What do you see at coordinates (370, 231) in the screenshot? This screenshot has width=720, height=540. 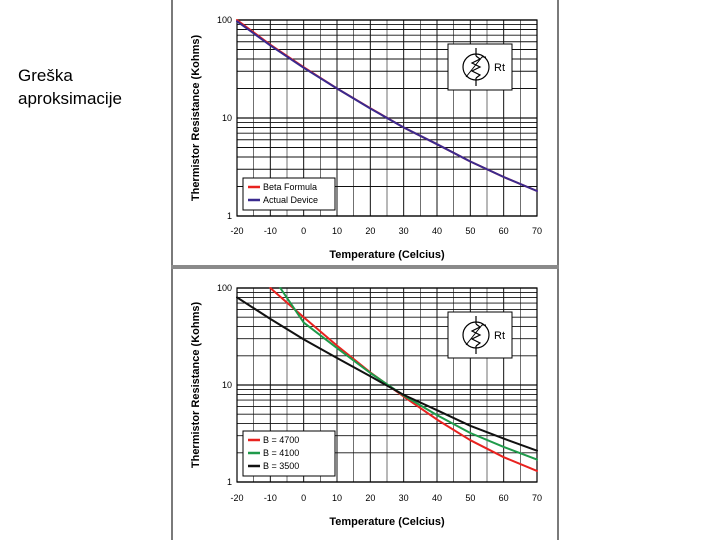 I see `top-x-tick-label: 20` at bounding box center [370, 231].